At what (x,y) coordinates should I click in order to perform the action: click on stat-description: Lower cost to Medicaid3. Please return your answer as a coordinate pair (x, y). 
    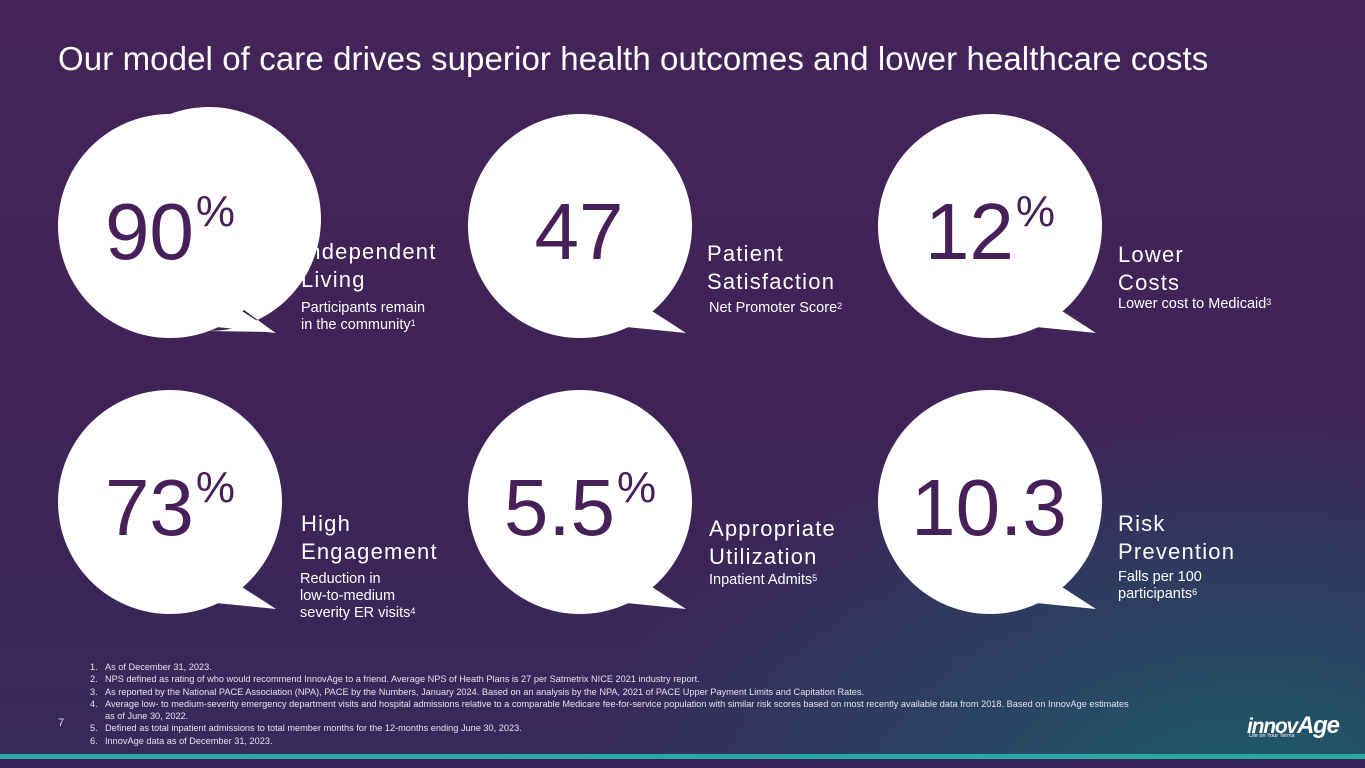
    Looking at the image, I should click on (1195, 304).